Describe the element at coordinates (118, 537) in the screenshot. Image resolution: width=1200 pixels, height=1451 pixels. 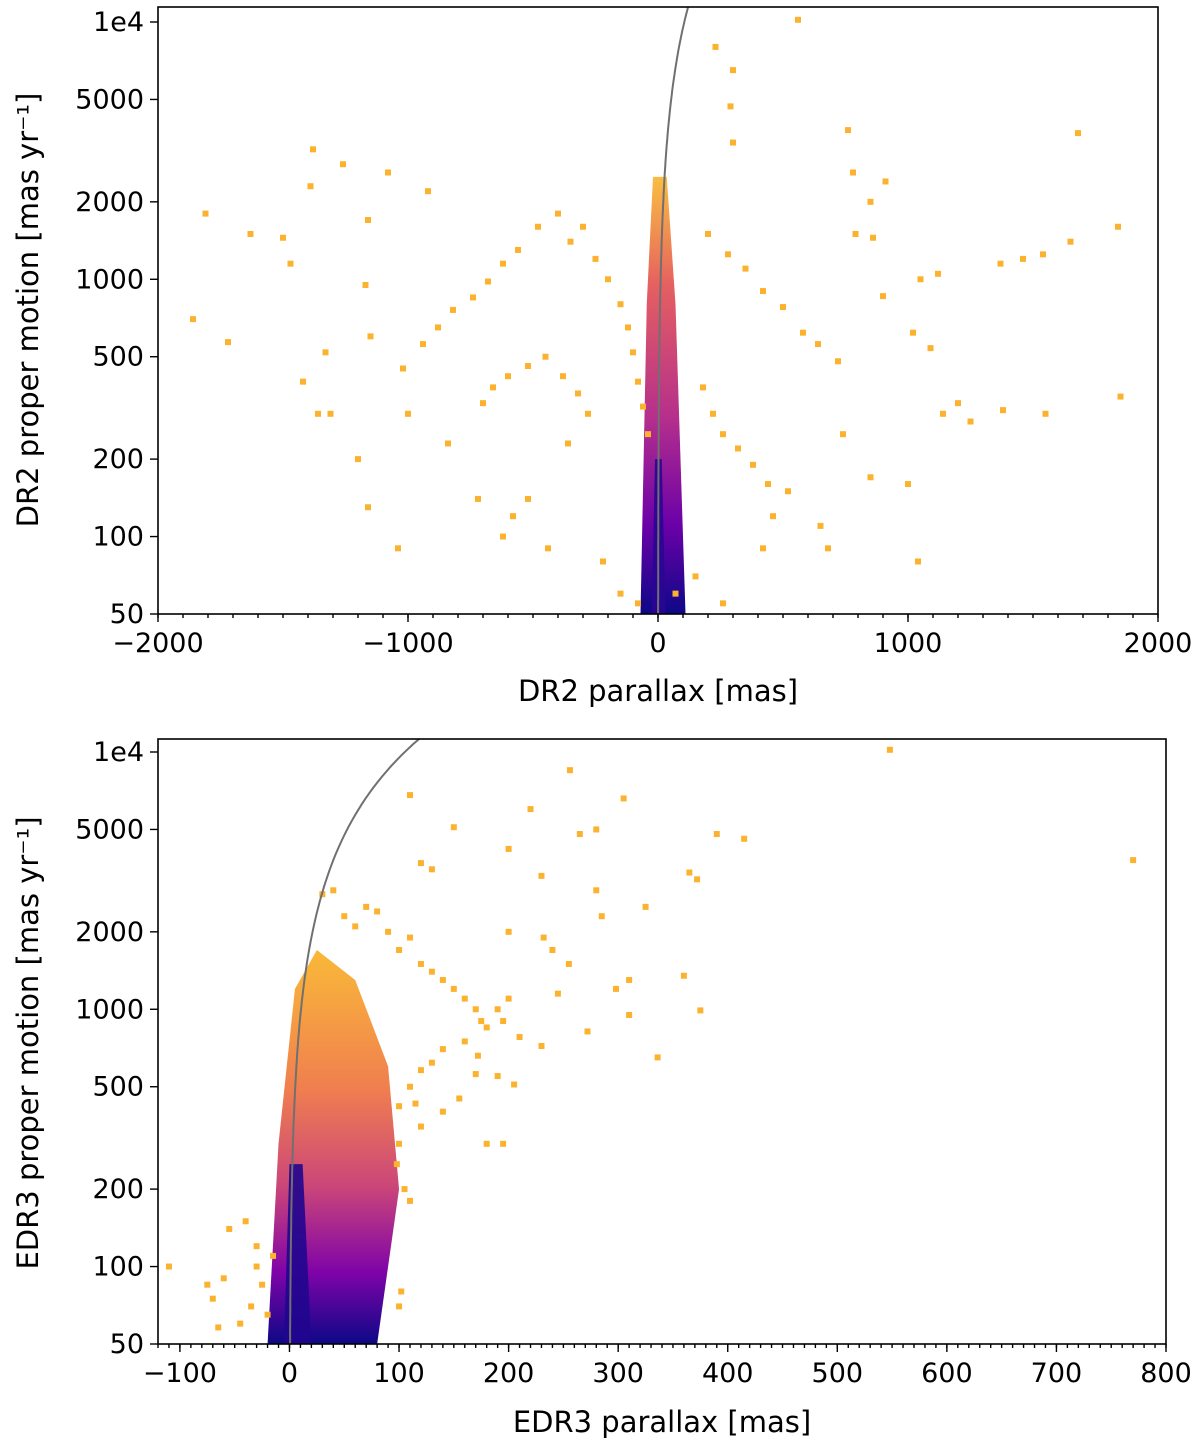
I see `y-tick-label: 100` at that location.